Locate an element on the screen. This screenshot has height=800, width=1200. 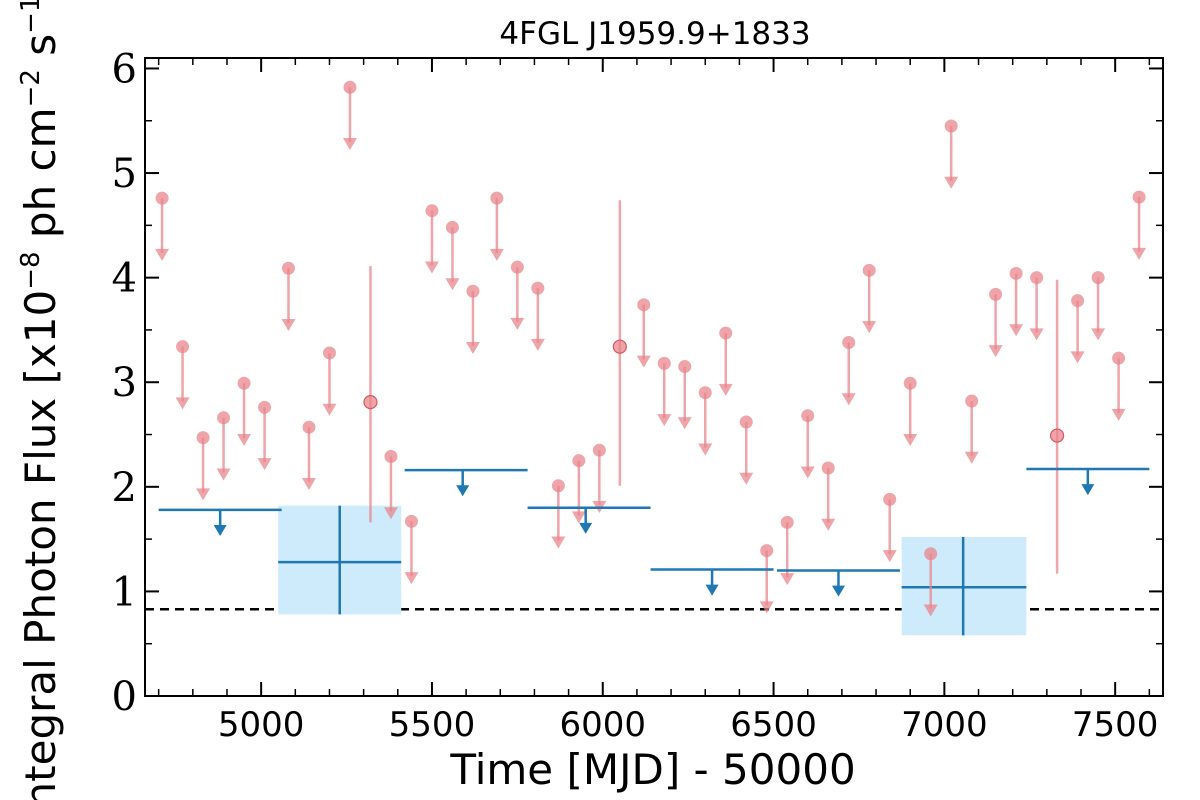
y-tick-label: 6 is located at coordinates (124, 69).